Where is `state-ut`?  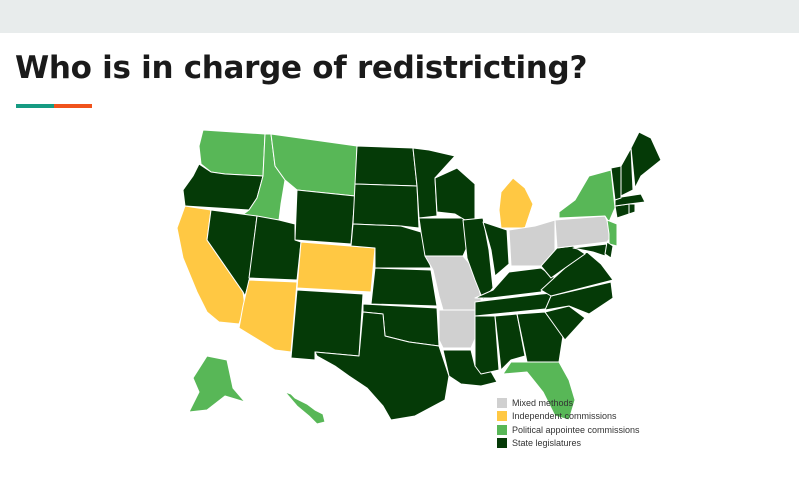
state-ut is located at coordinates (275, 248).